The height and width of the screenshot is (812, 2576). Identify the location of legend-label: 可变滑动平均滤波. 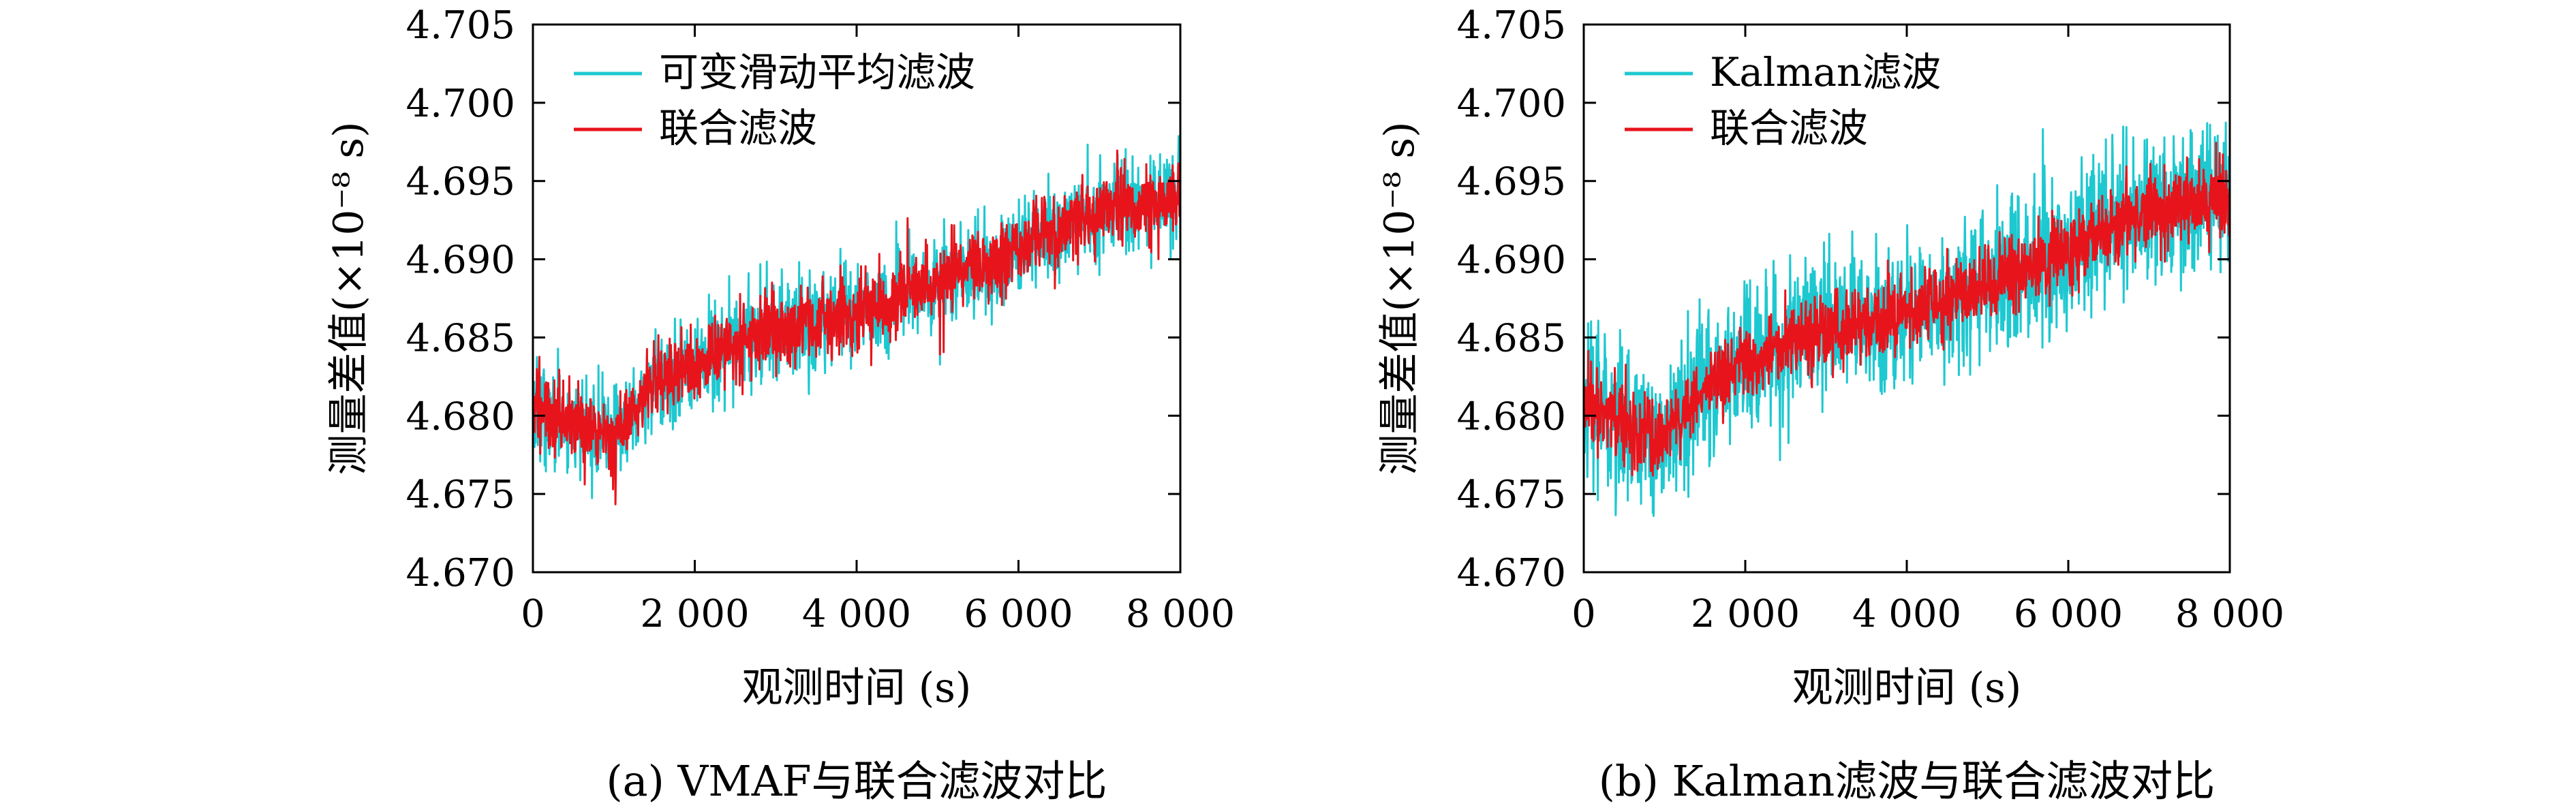
(817, 72).